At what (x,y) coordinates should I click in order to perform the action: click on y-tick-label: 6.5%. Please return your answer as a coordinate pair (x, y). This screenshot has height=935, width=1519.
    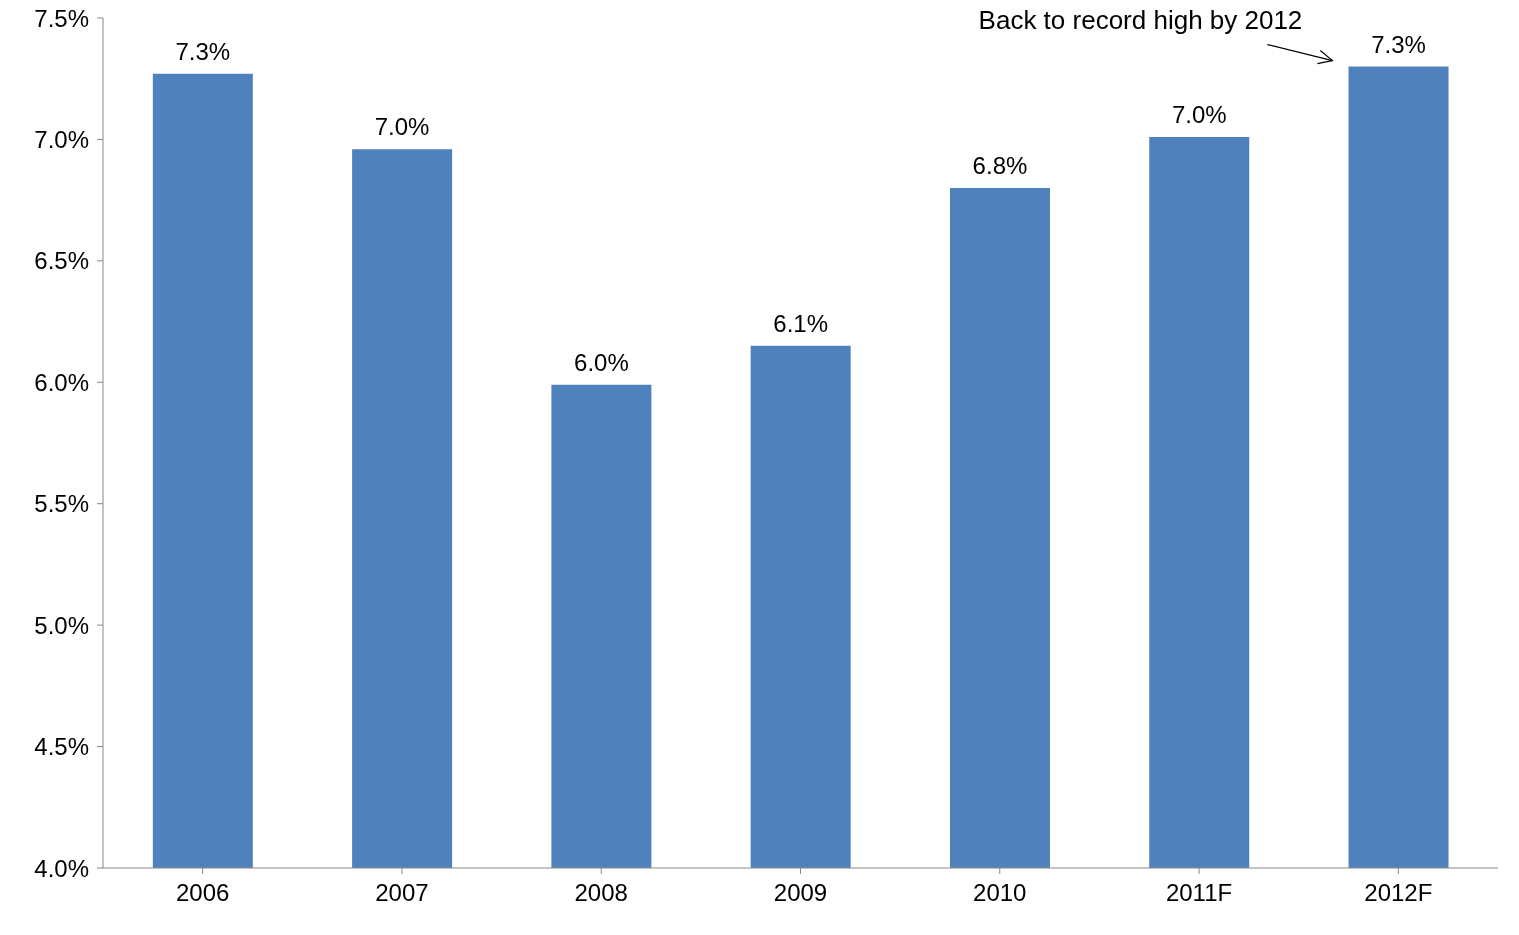
    Looking at the image, I should click on (61, 261).